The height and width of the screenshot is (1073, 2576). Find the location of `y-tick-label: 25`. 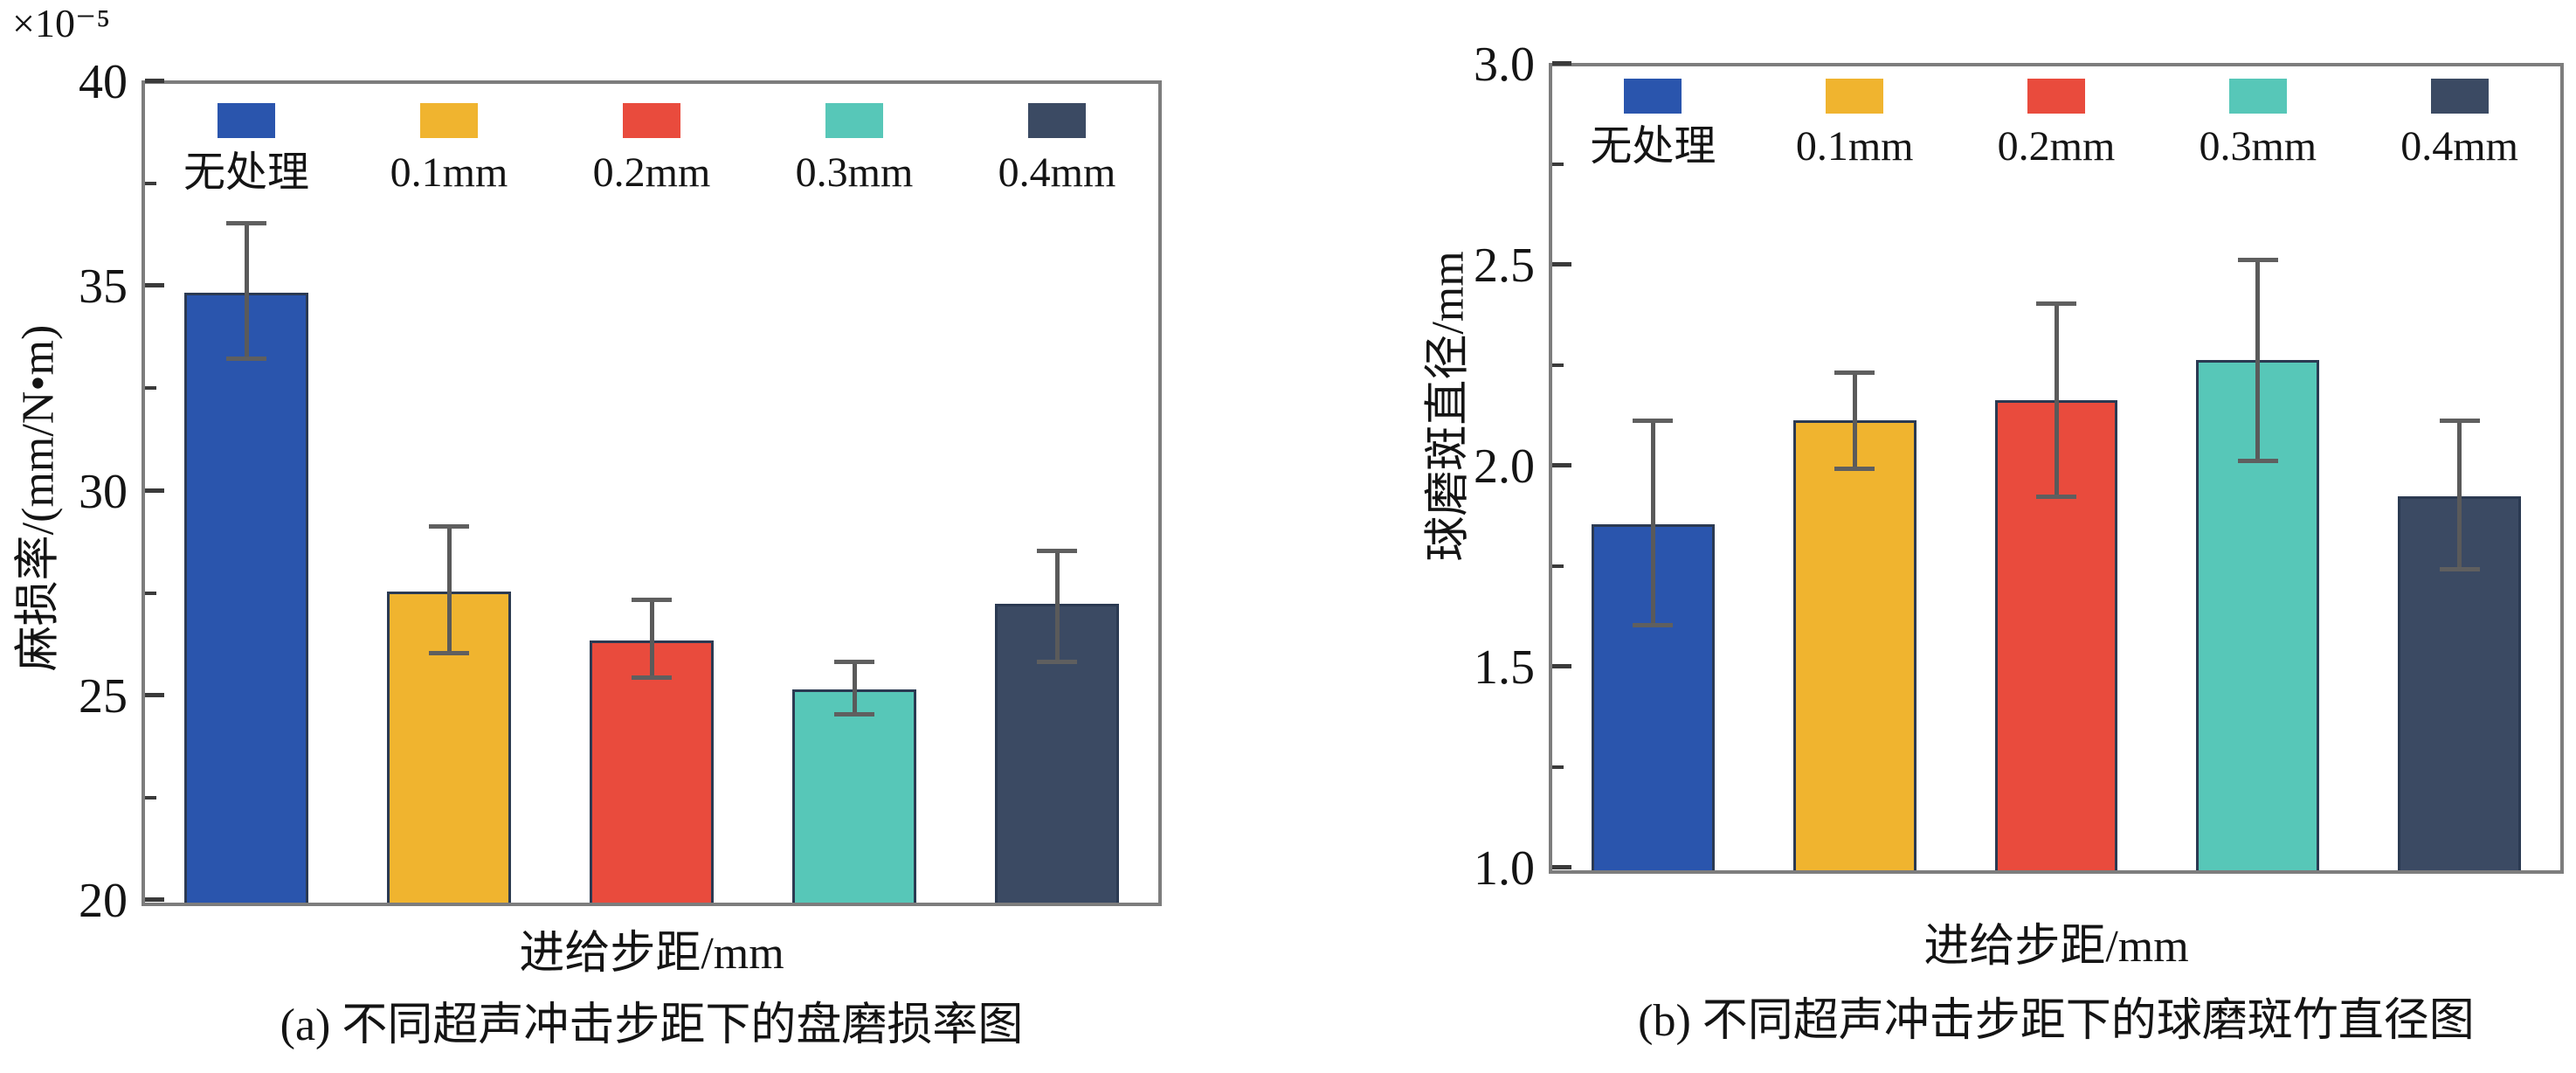

y-tick-label: 25 is located at coordinates (103, 695).